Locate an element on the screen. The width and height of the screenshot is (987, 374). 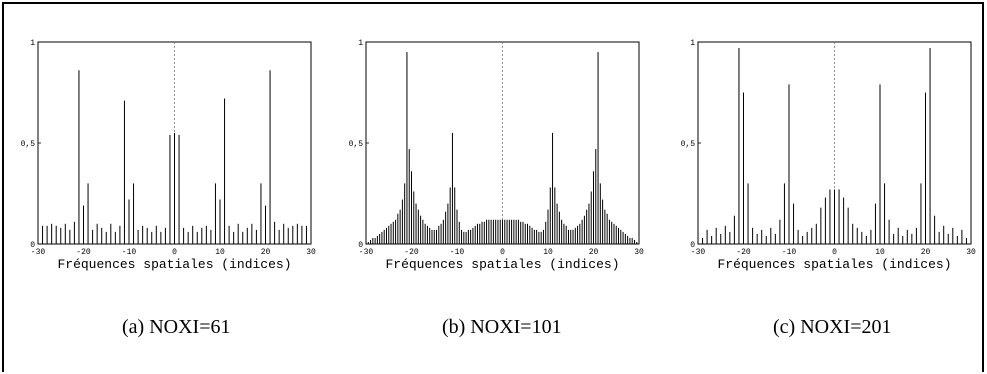
caption-a: (a) NOXI=61 is located at coordinates (176, 327).